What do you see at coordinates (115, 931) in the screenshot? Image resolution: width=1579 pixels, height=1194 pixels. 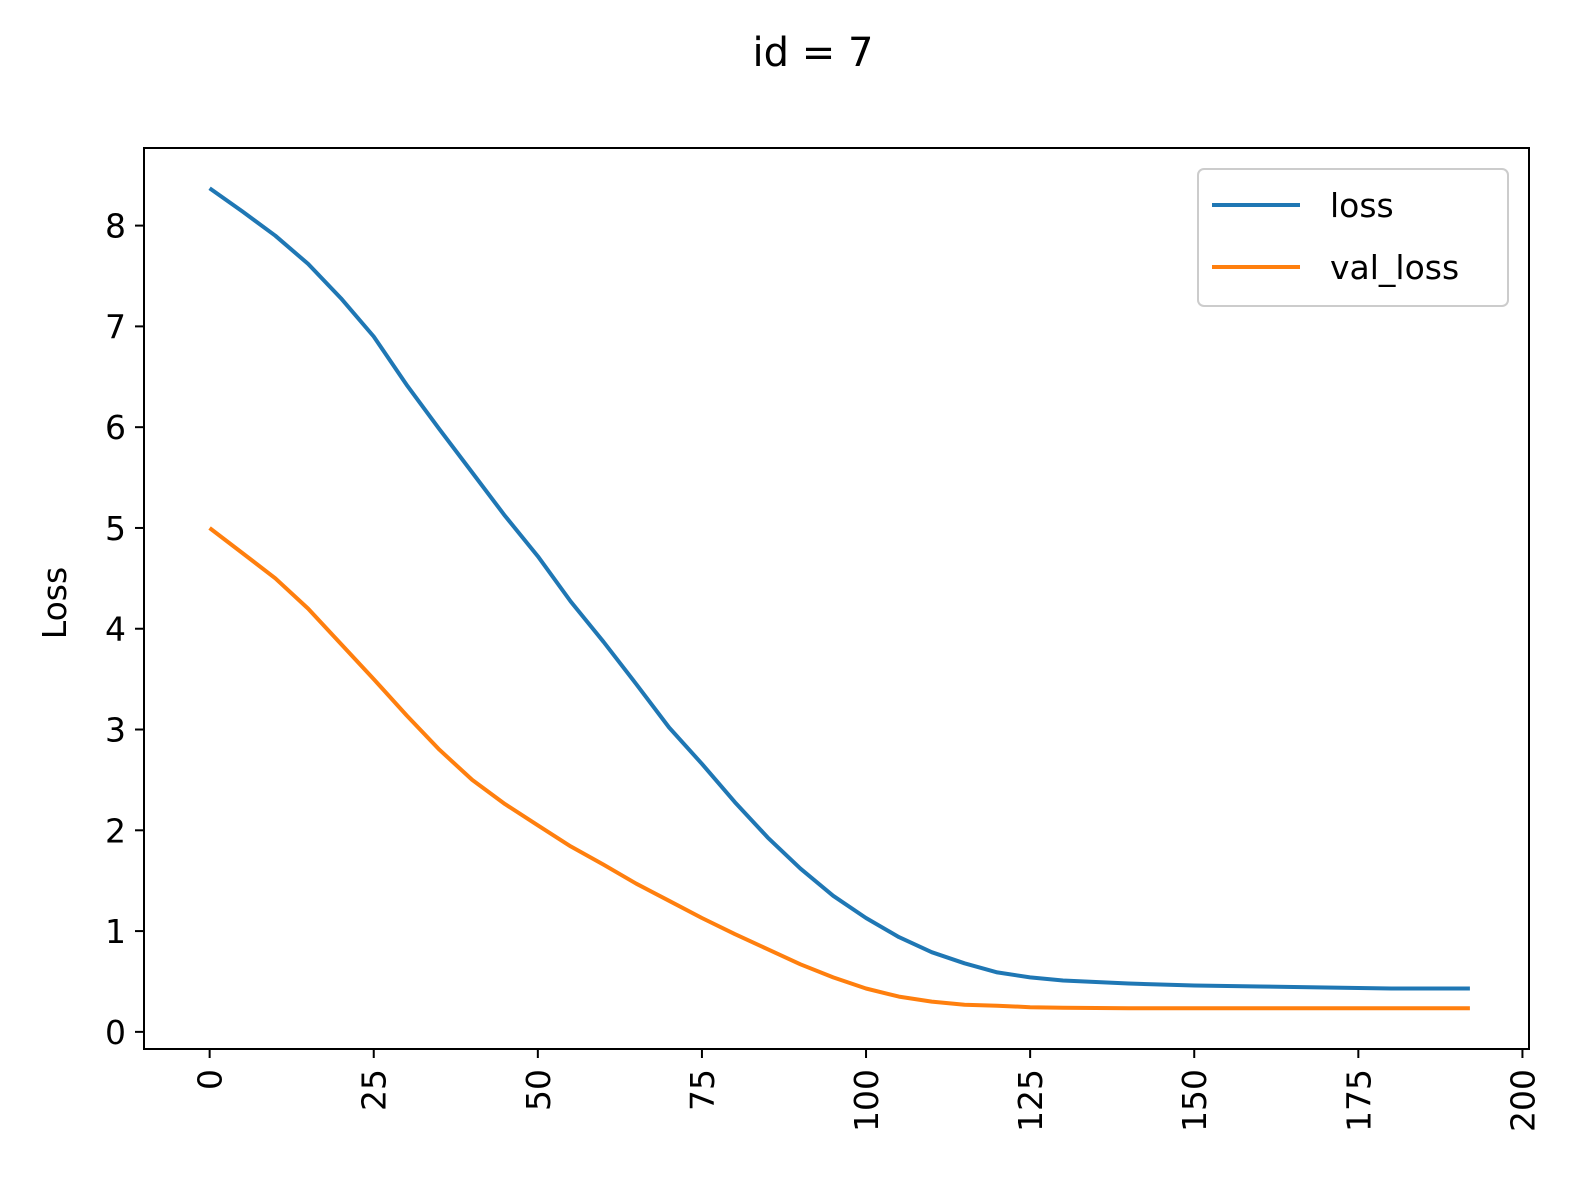 I see `y-tick-label: 1` at bounding box center [115, 931].